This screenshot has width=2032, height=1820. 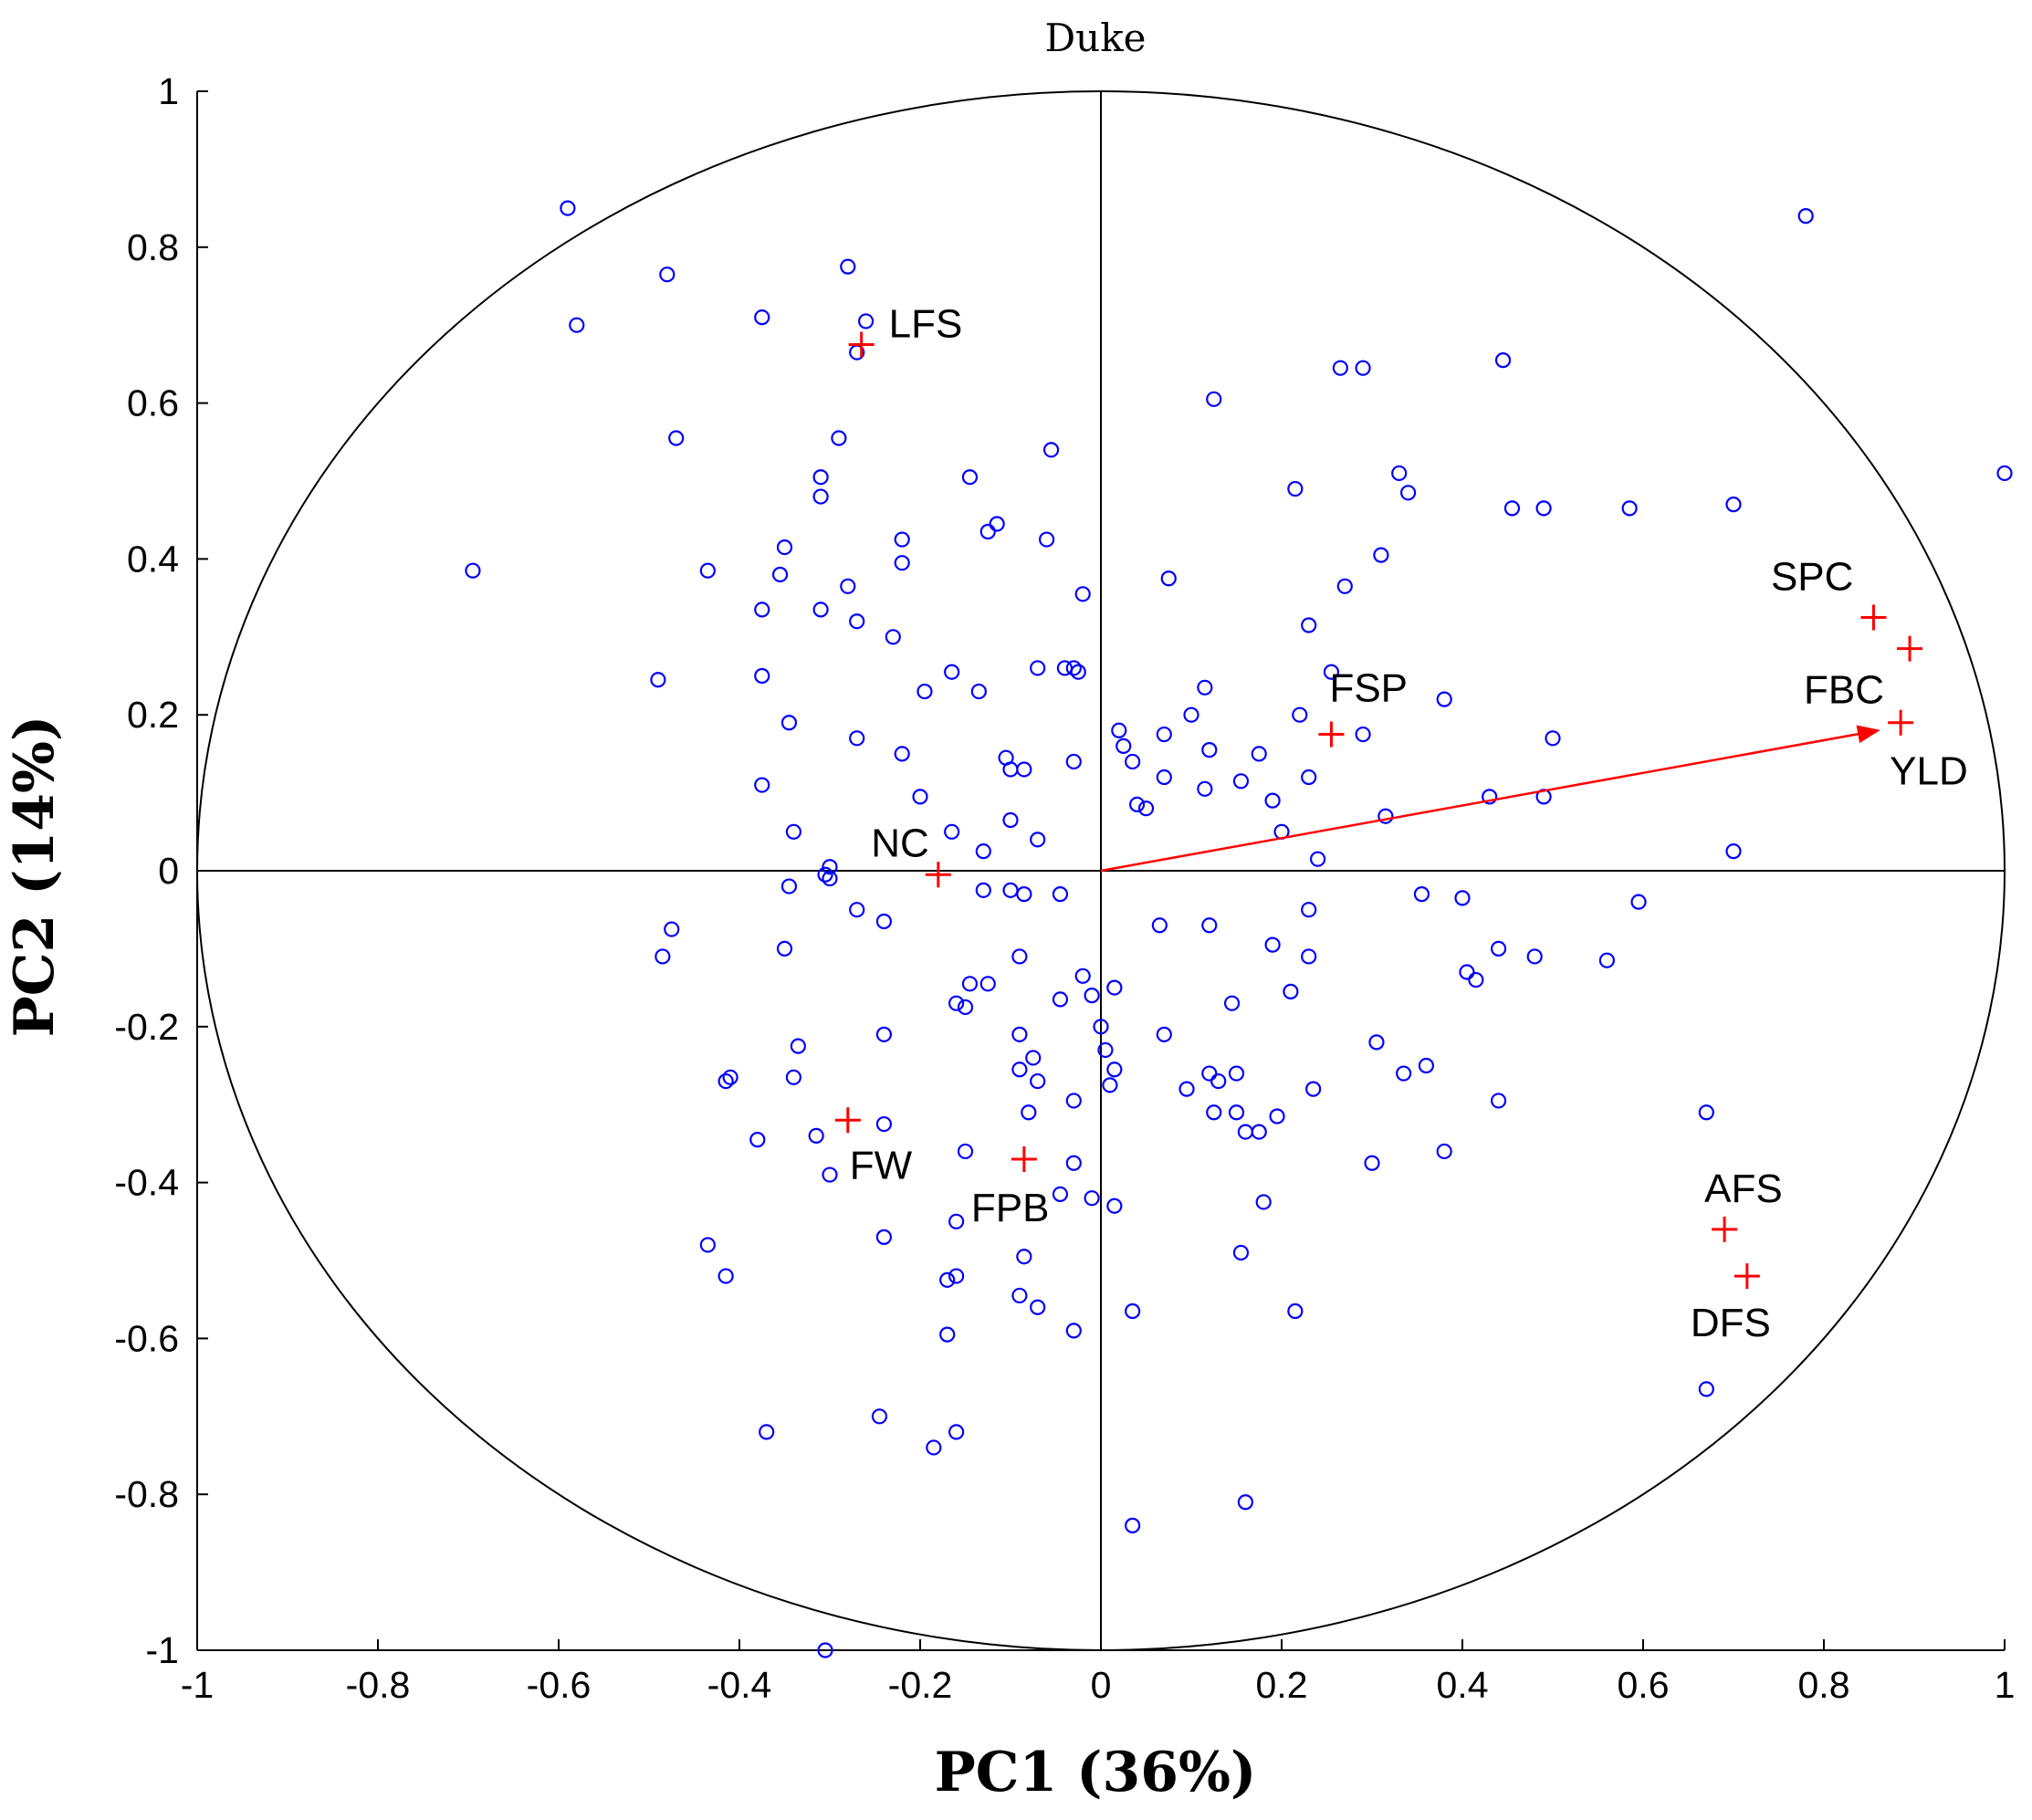 I want to click on x-axis-label: PC1 (36%), so click(x=1096, y=1773).